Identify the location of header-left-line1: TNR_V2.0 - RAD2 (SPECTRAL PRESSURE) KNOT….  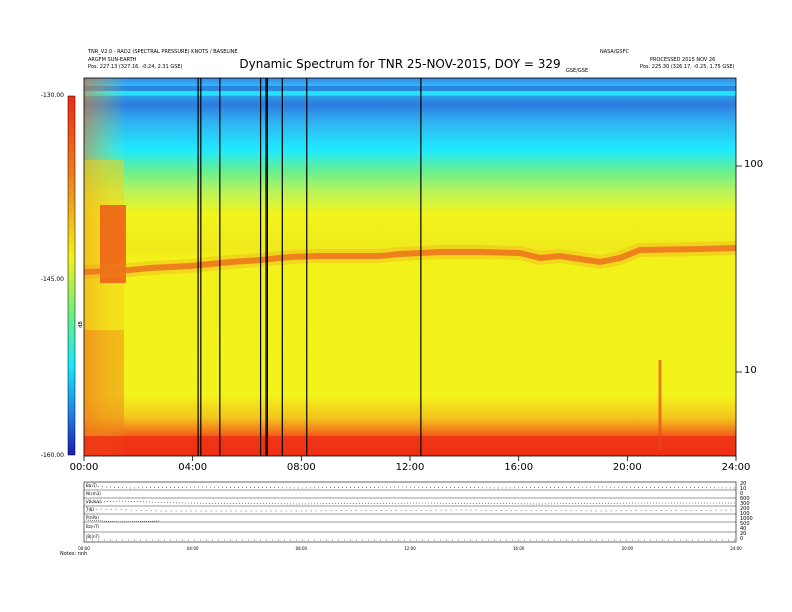
(163, 52).